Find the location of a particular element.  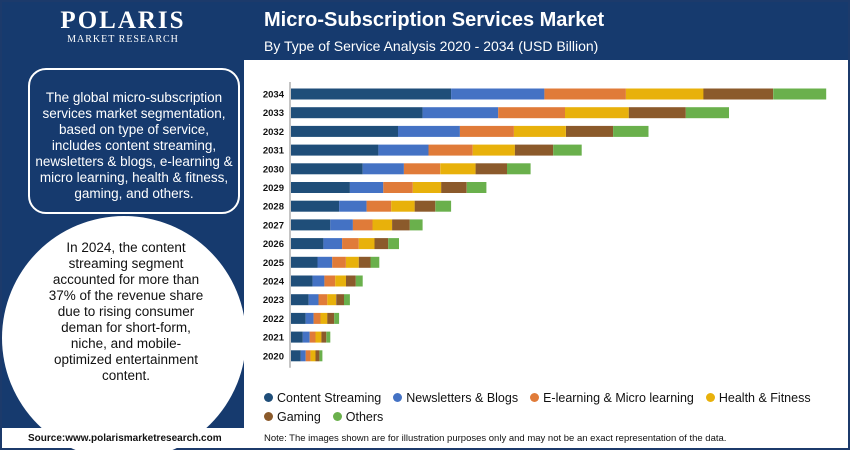

bar-segment-newsletters-blogs-2021 is located at coordinates (306, 337).